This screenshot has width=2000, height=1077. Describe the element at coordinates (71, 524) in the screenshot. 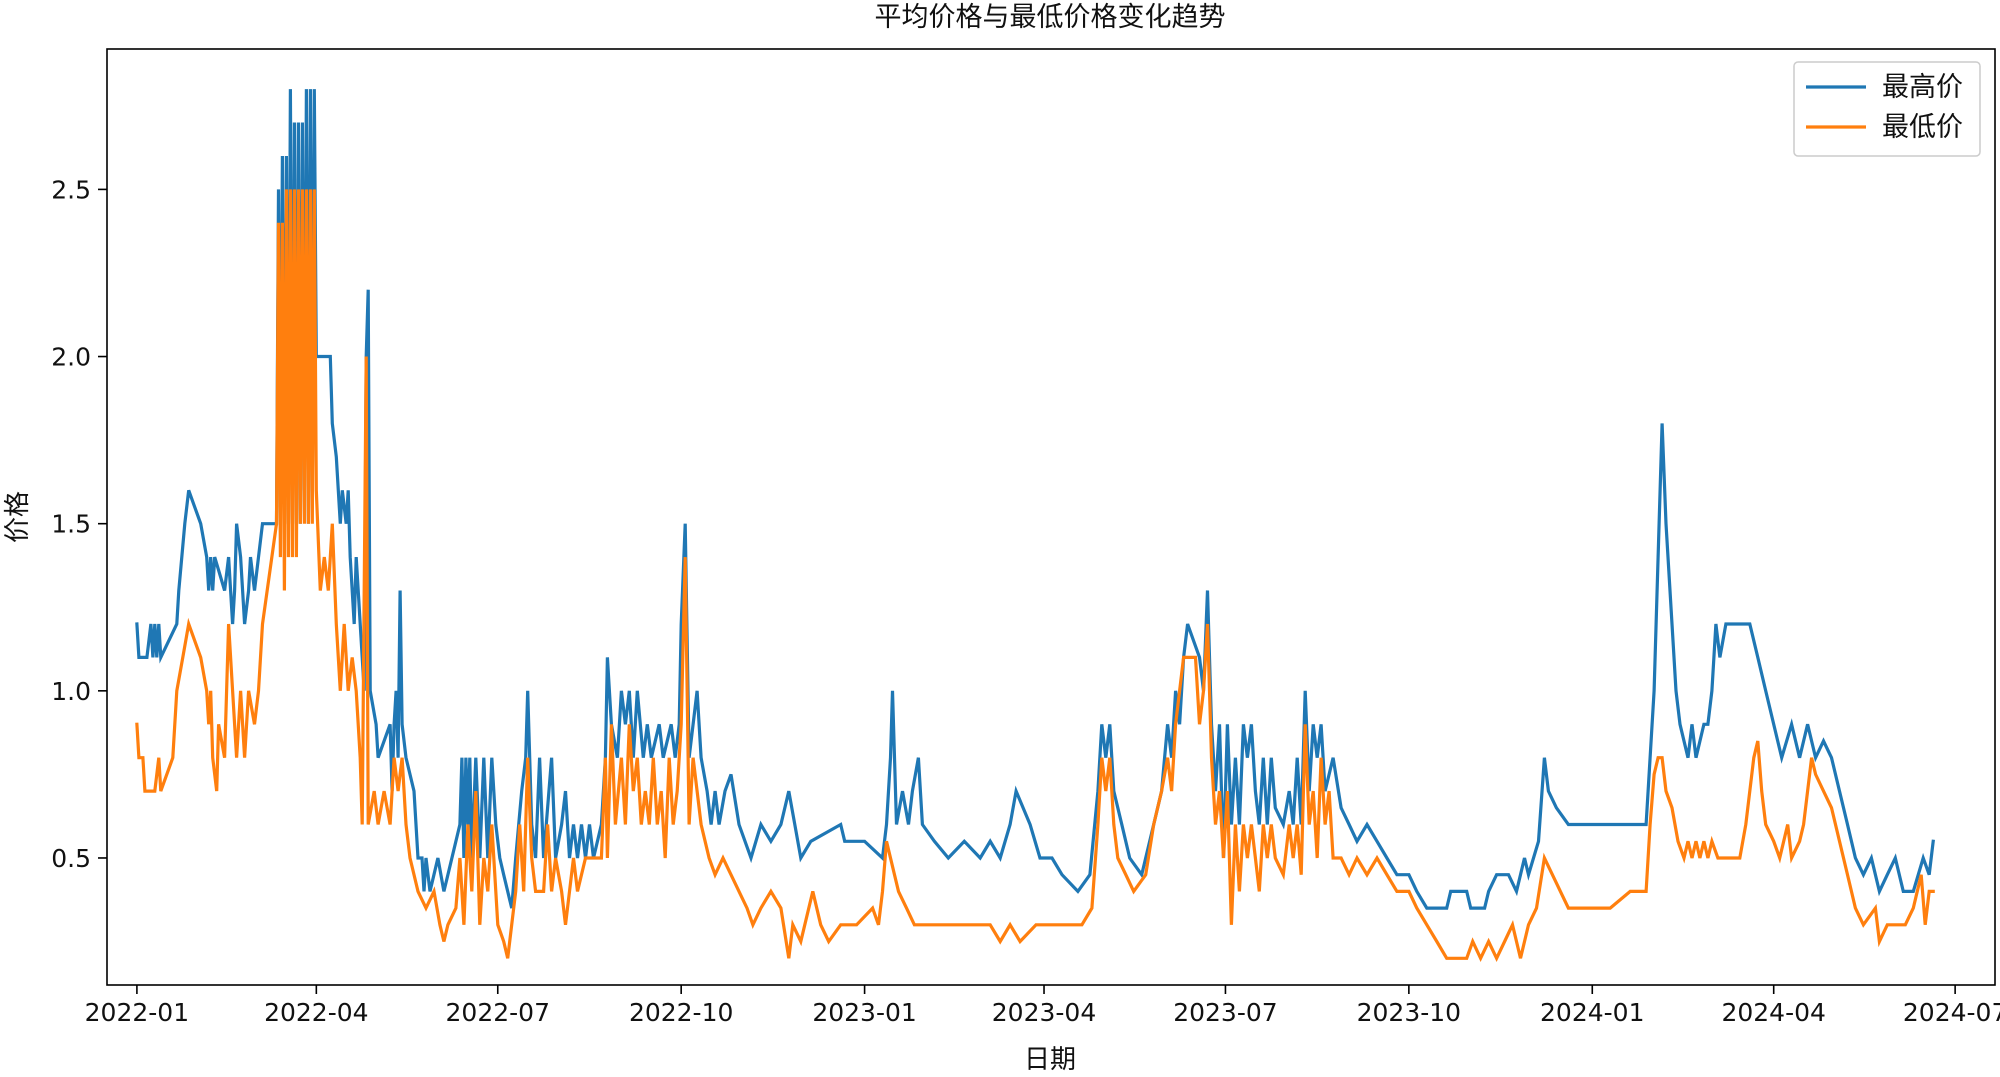

I see `y-tick-label: 1.5` at that location.